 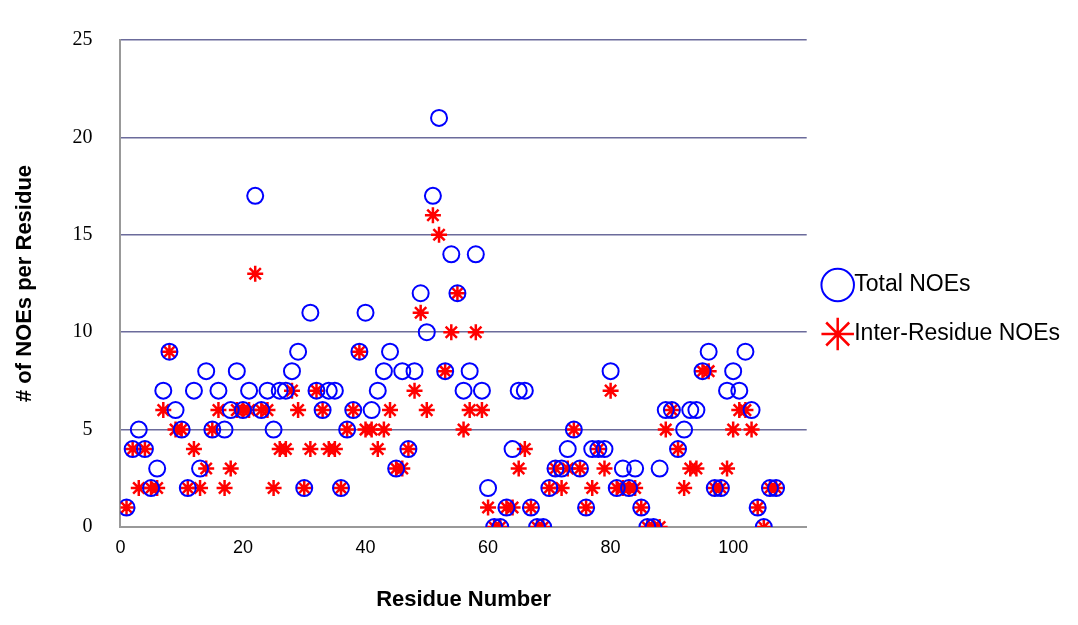 What do you see at coordinates (82, 330) in the screenshot?
I see `y-tick-label: 10` at bounding box center [82, 330].